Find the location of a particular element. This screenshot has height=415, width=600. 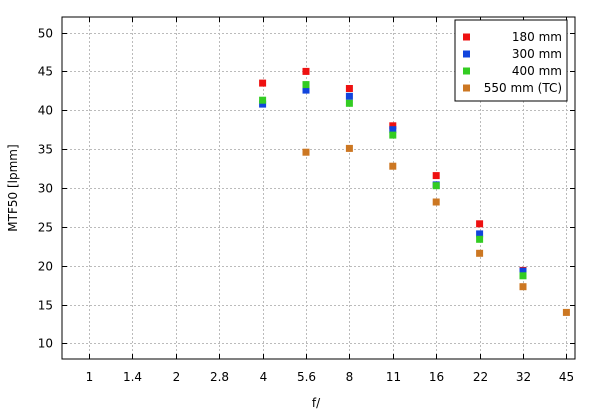

legend-box is located at coordinates (511, 60).